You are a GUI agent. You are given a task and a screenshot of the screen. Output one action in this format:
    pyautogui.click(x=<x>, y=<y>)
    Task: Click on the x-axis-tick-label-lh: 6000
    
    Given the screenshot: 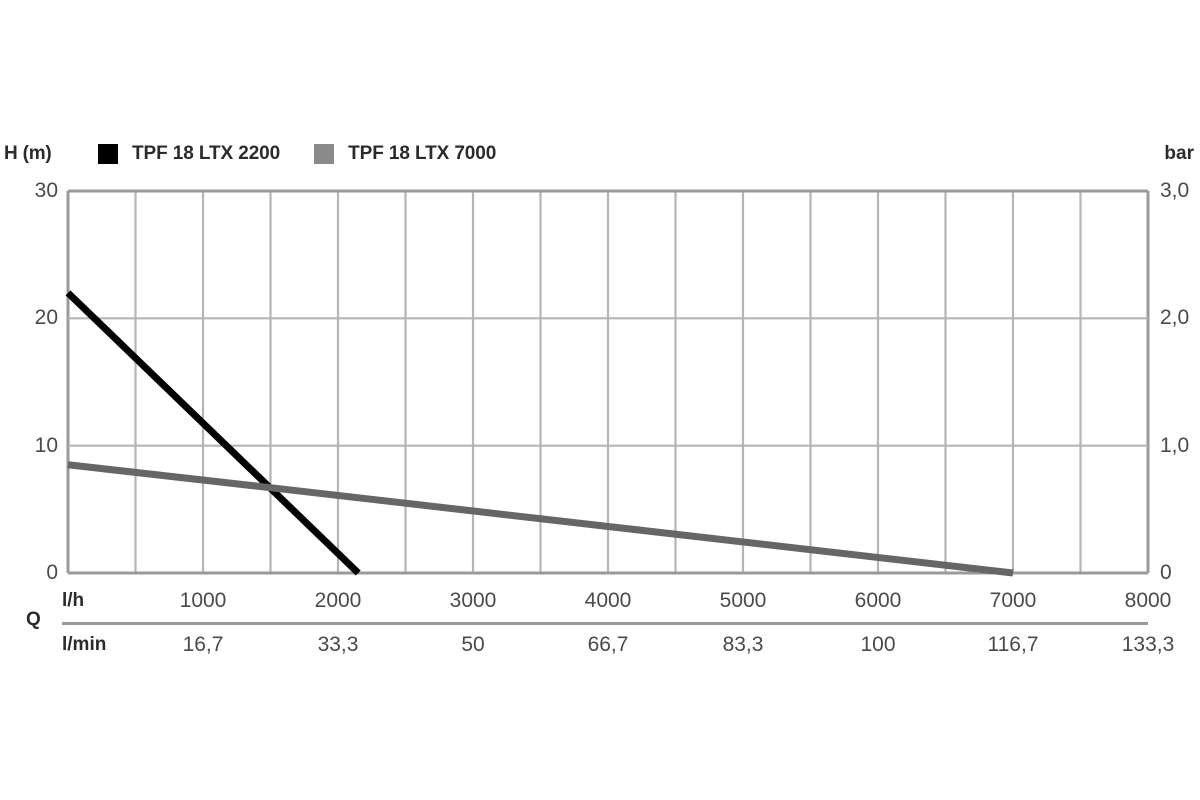 What is the action you would take?
    pyautogui.click(x=878, y=600)
    